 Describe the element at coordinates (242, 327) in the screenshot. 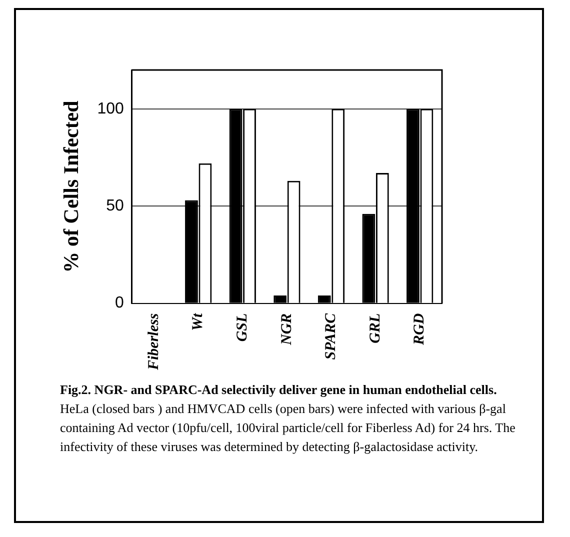

I see `x-tick-label: GSL` at that location.